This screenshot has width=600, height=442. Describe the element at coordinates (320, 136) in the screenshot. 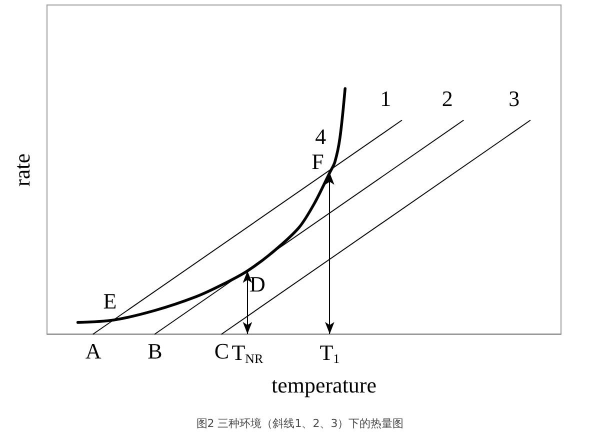

I see `series-label: 4` at that location.